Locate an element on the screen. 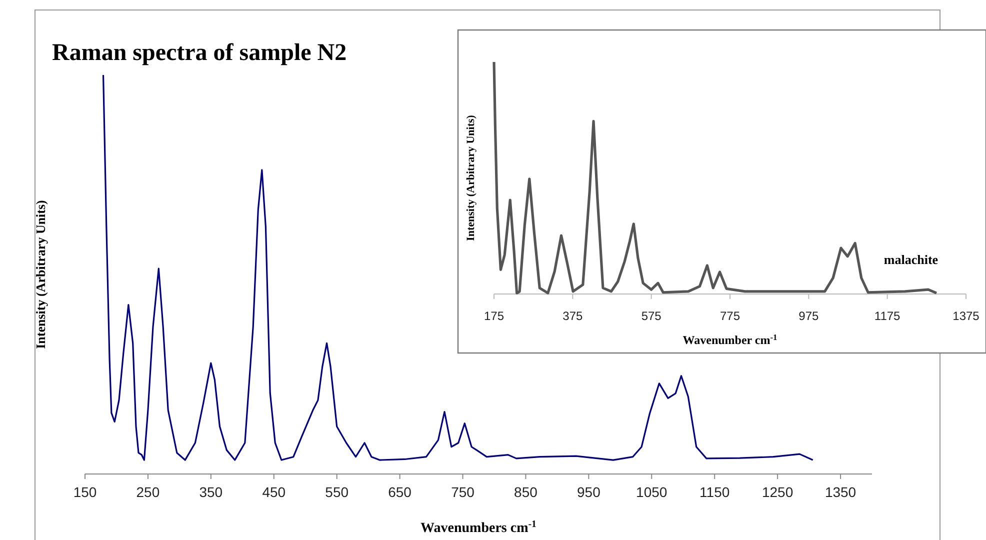 The image size is (986, 540). chart-title: Raman spectra of sample N2 is located at coordinates (199, 53).